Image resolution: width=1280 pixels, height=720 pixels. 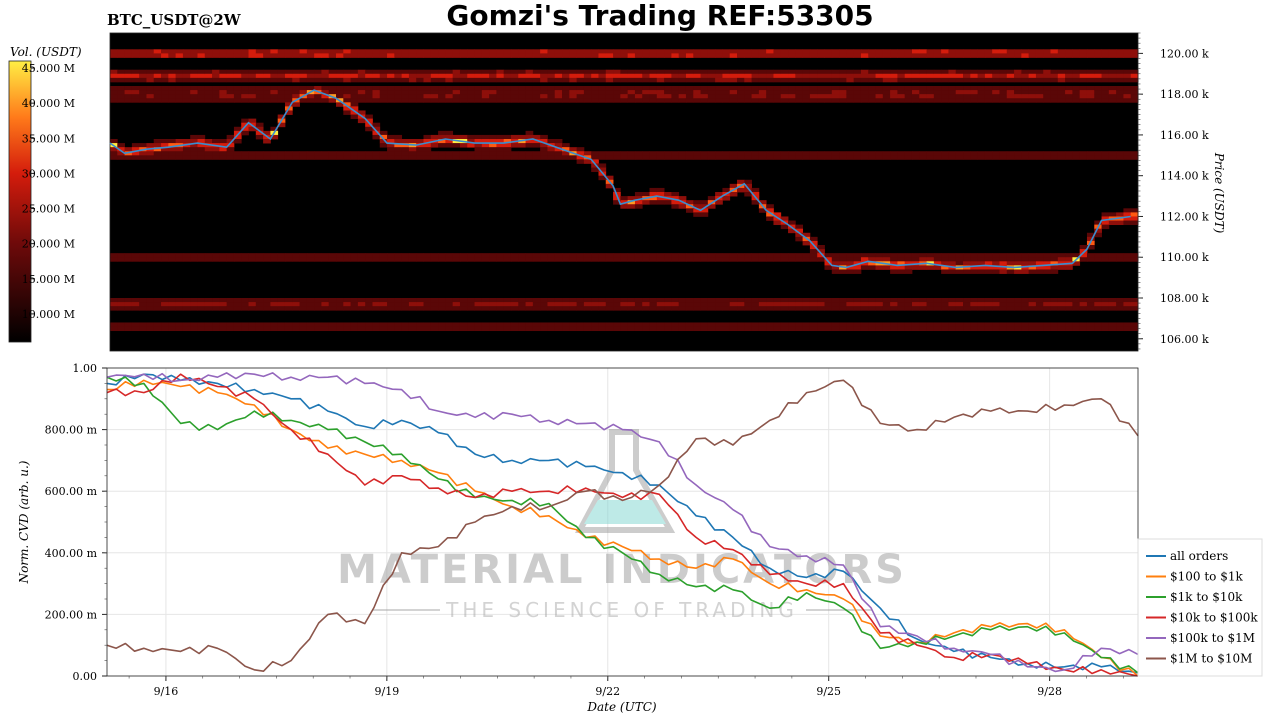 I want to click on colorbar-tick-label: 35.000 M, so click(x=48, y=138).